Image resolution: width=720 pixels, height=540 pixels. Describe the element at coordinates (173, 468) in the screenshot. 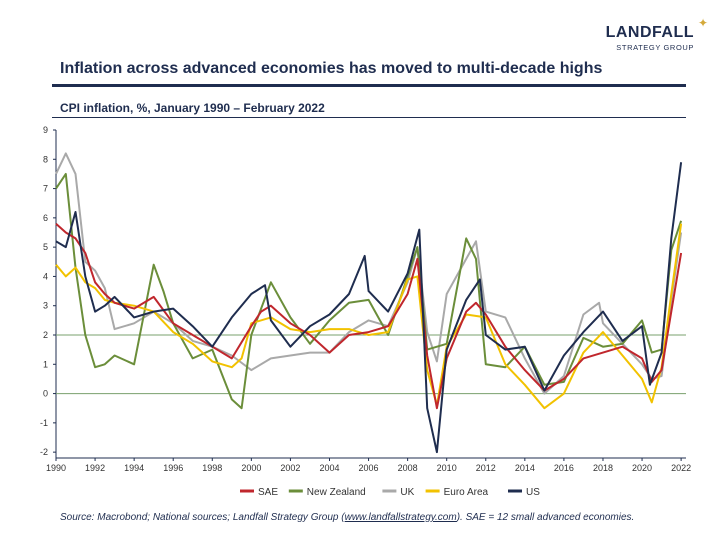

I see `x-tick-label: 1996` at that location.